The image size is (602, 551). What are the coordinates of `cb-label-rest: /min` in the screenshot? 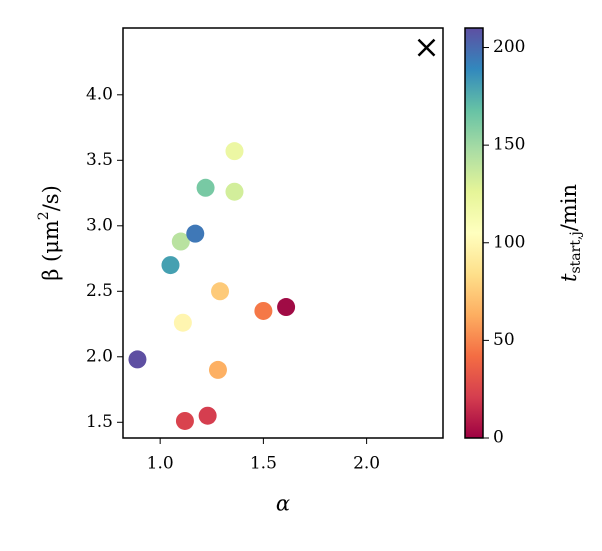 It's located at (569, 207).